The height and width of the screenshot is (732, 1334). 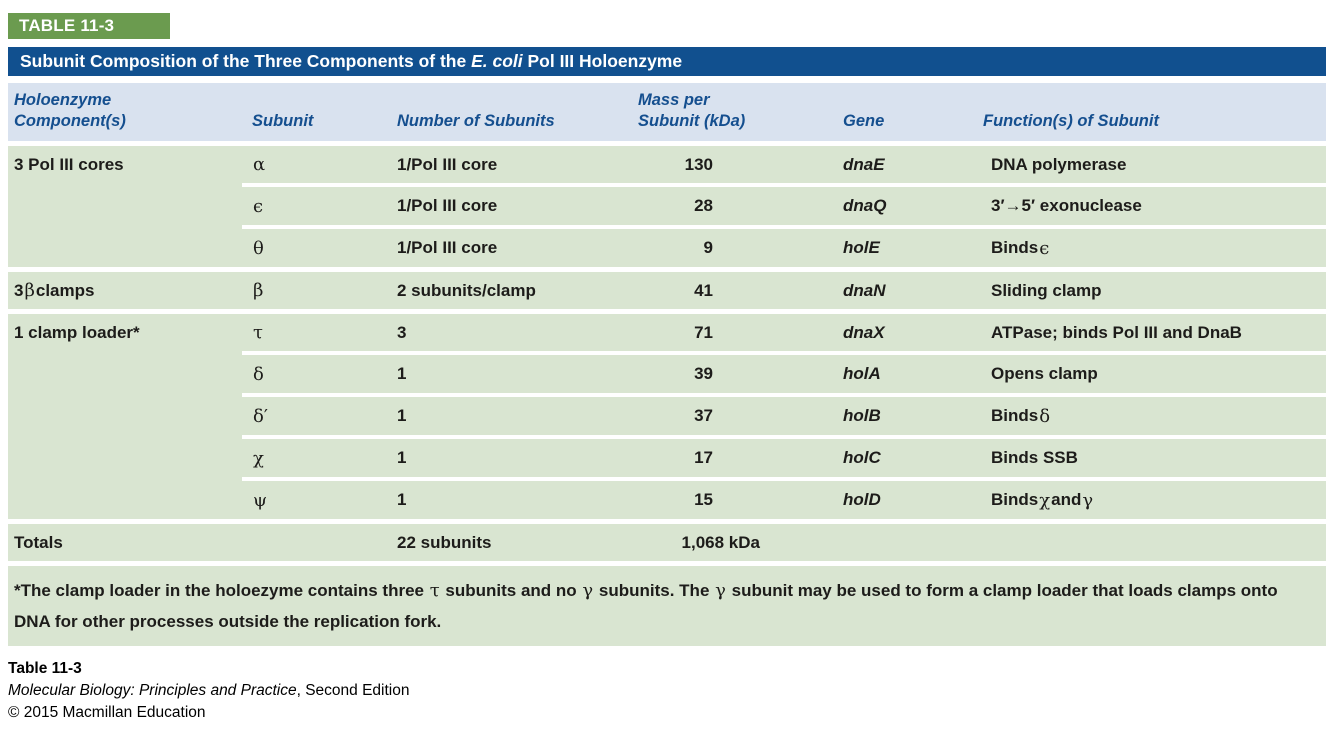 What do you see at coordinates (864, 164) in the screenshot?
I see `cell-gene: dnaE` at bounding box center [864, 164].